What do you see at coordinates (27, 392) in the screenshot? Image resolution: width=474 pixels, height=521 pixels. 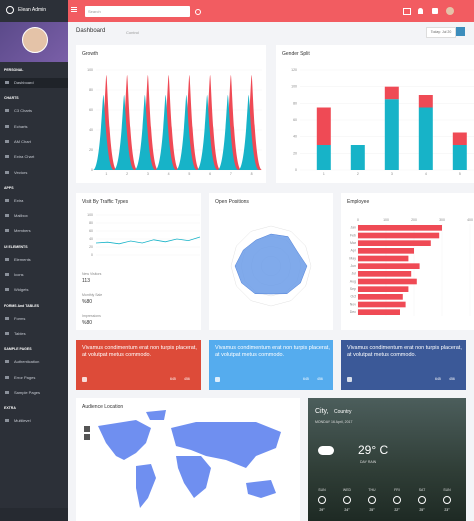 I see `menu-item: Sample Pages` at bounding box center [27, 392].